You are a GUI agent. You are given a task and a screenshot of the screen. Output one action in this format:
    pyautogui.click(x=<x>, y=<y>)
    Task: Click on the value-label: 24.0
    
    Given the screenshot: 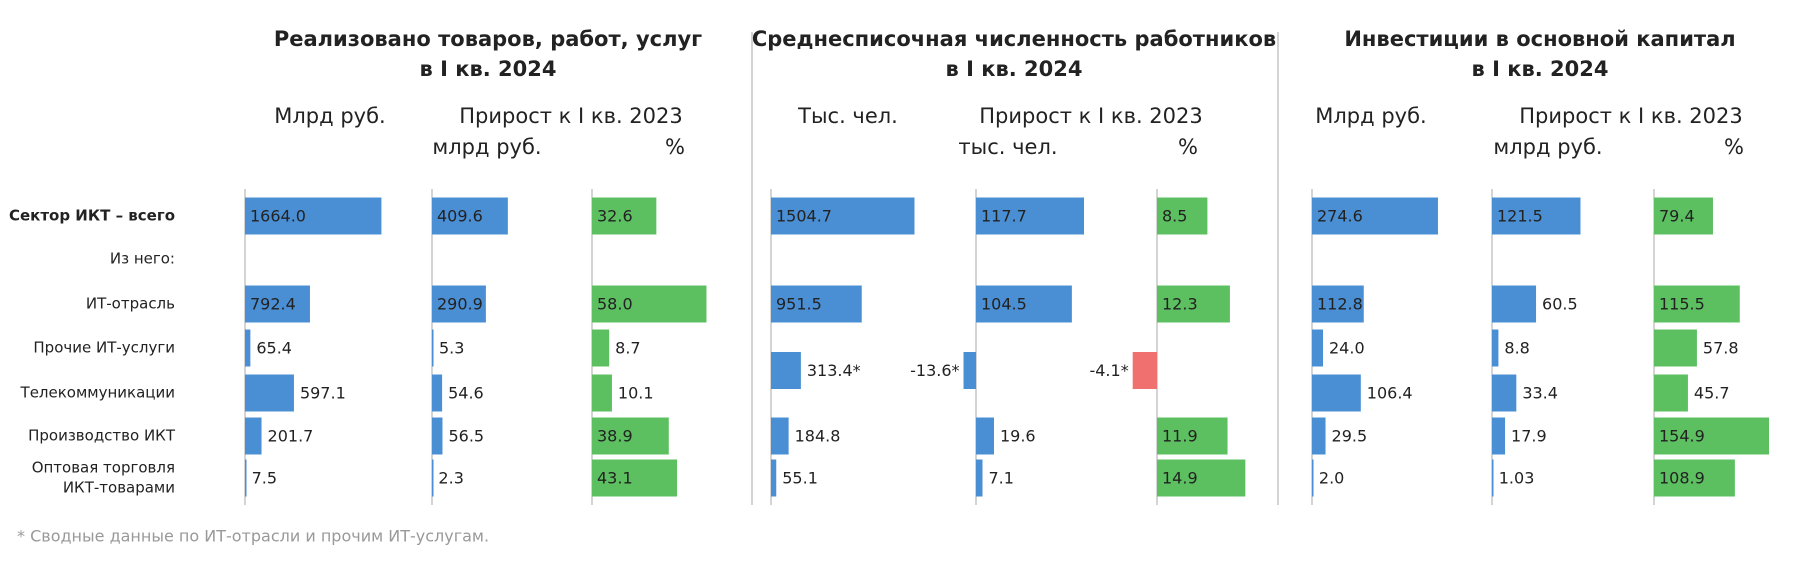 What is the action you would take?
    pyautogui.click(x=1347, y=348)
    